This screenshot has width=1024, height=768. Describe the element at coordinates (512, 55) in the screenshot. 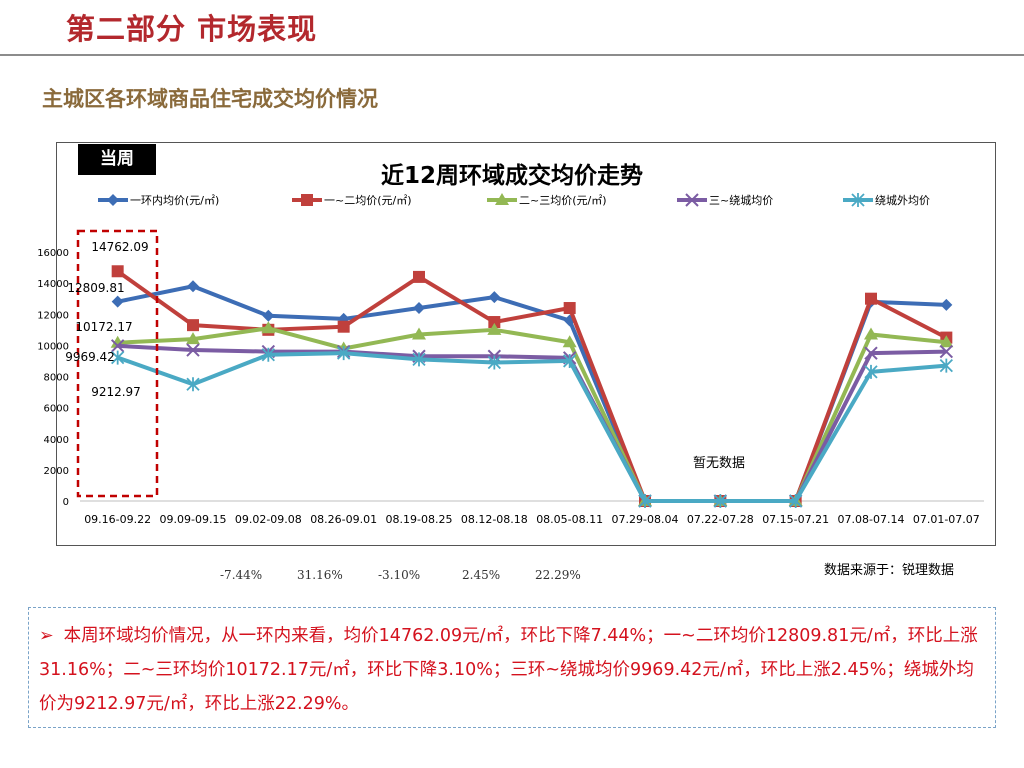

I see `header-divider` at that location.